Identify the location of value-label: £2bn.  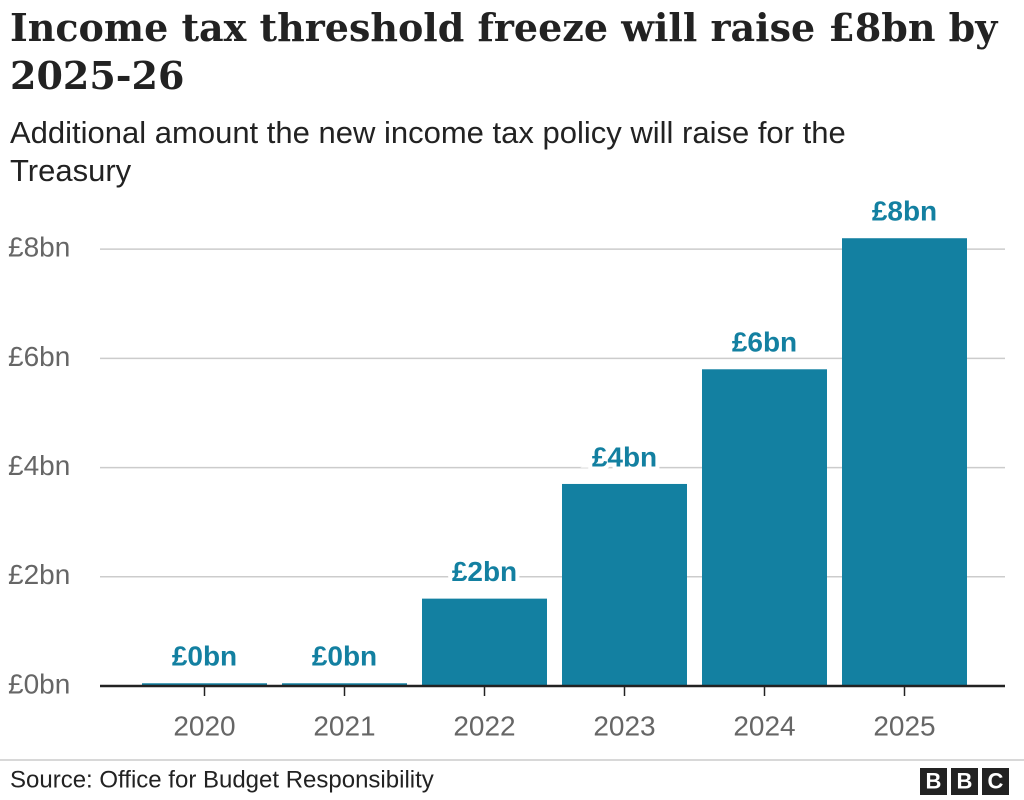
(484, 571).